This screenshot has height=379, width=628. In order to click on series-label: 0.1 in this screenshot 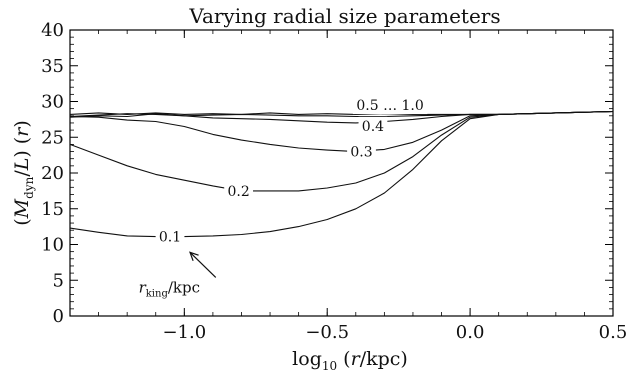, I will do `click(170, 238)`.